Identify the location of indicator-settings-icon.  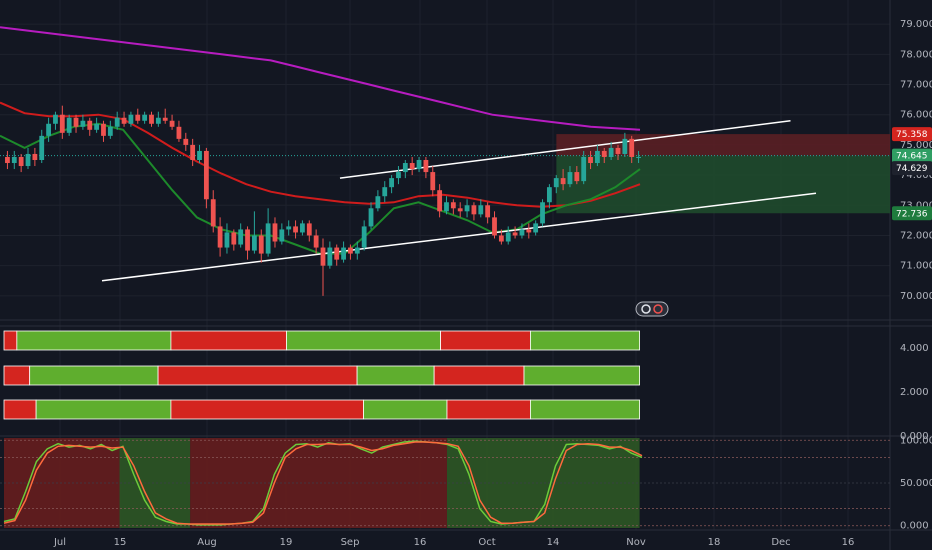
(652, 309).